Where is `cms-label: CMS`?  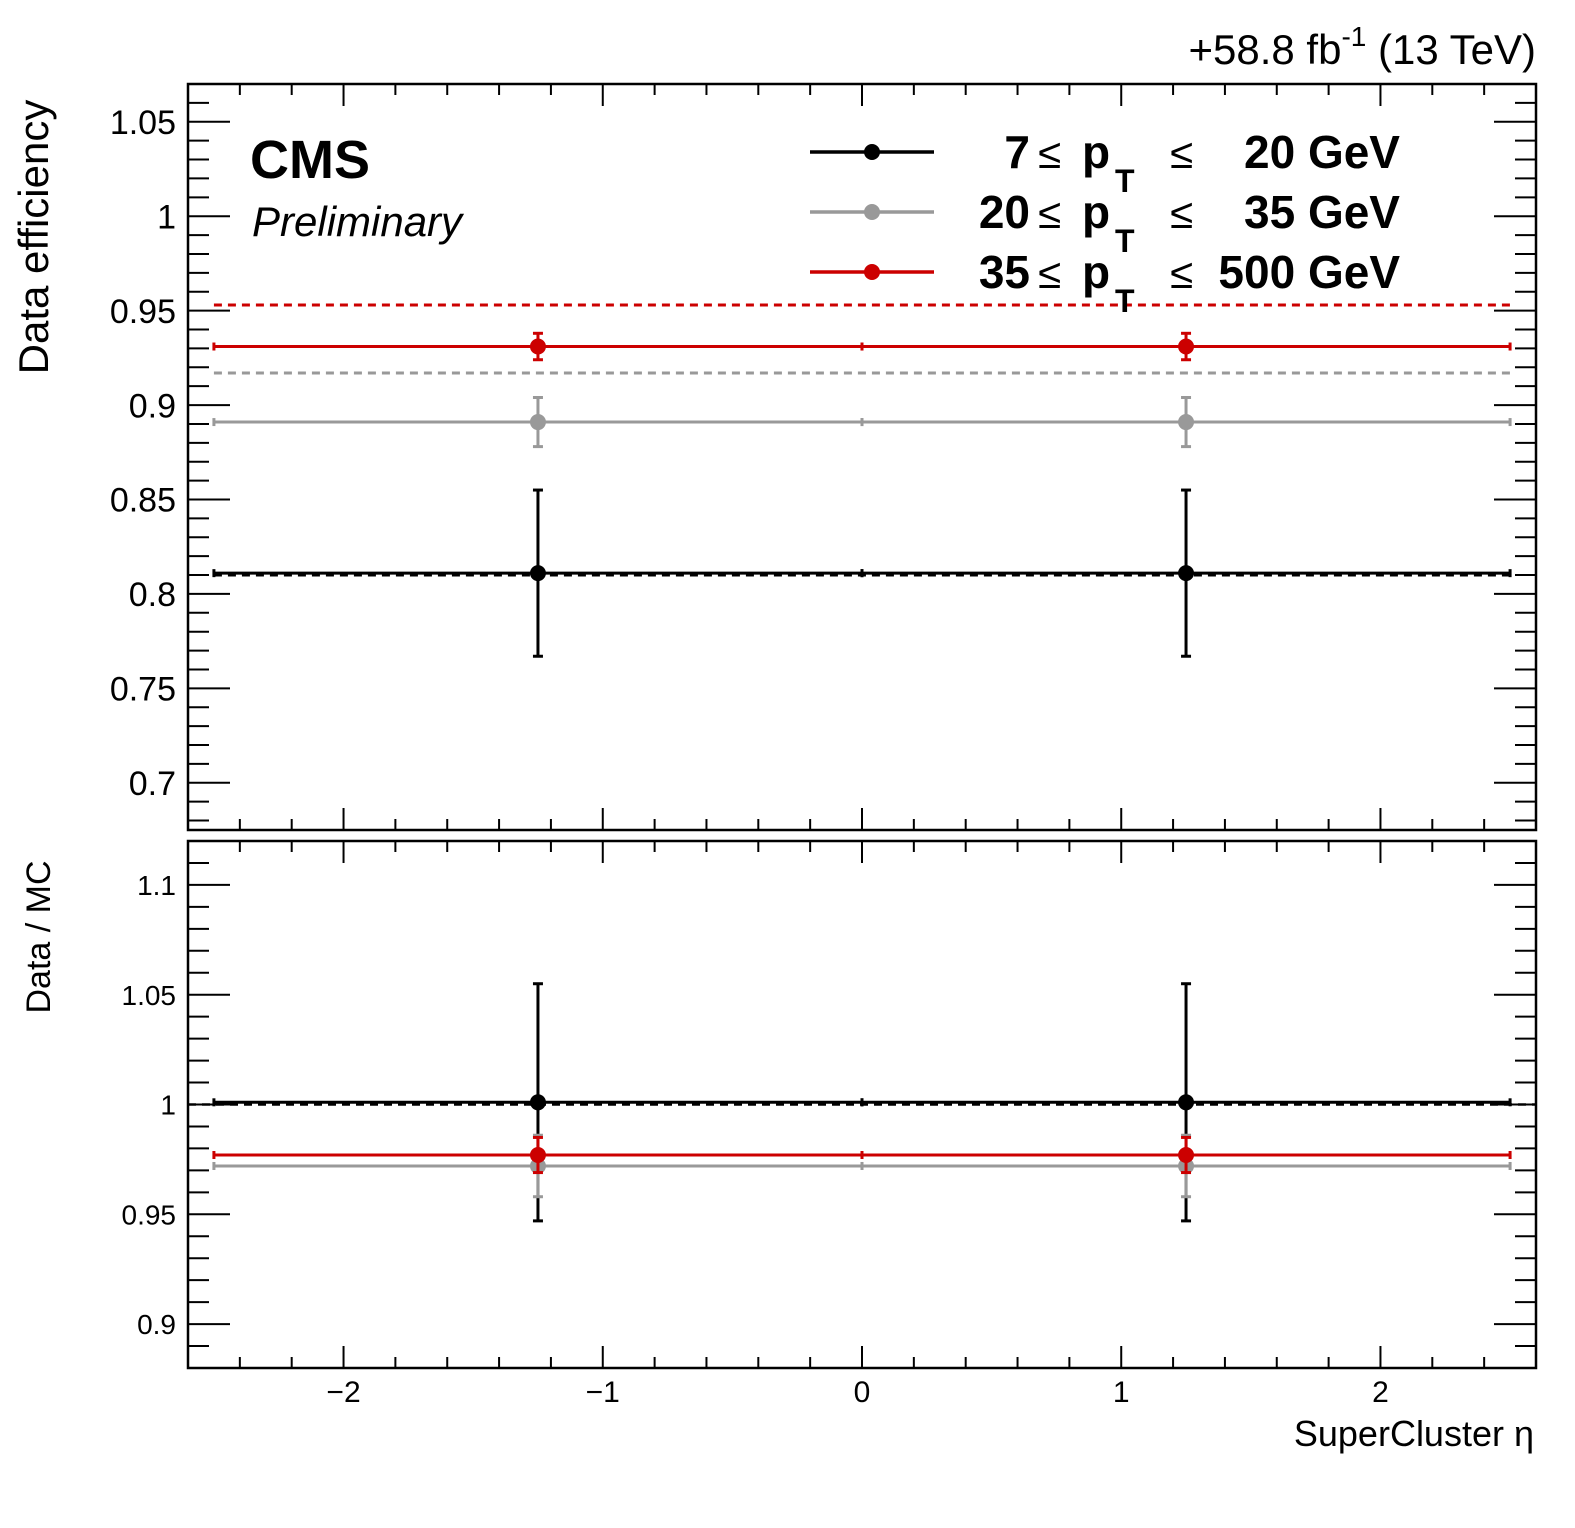
cms-label: CMS is located at coordinates (310, 160).